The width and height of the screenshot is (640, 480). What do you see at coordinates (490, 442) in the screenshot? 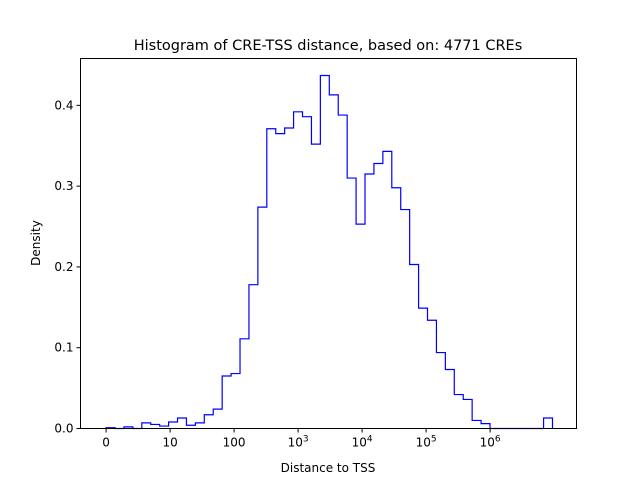
I see `x-tick-label: 10⁶` at bounding box center [490, 442].